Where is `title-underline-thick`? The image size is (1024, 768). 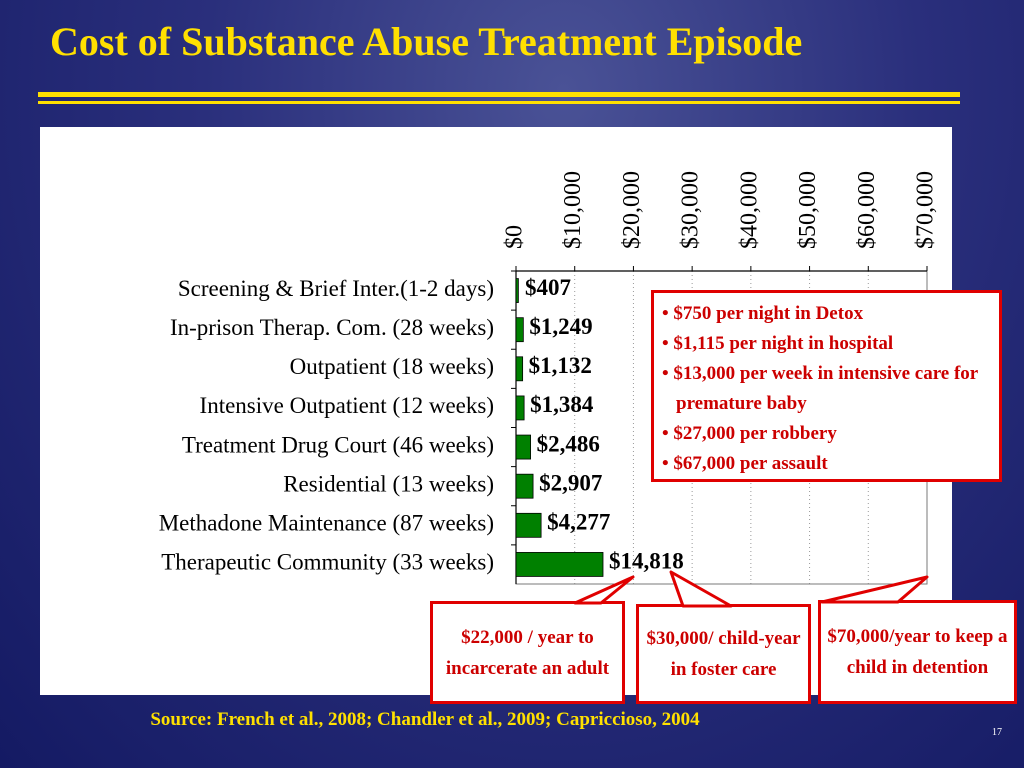
title-underline-thick is located at coordinates (499, 94).